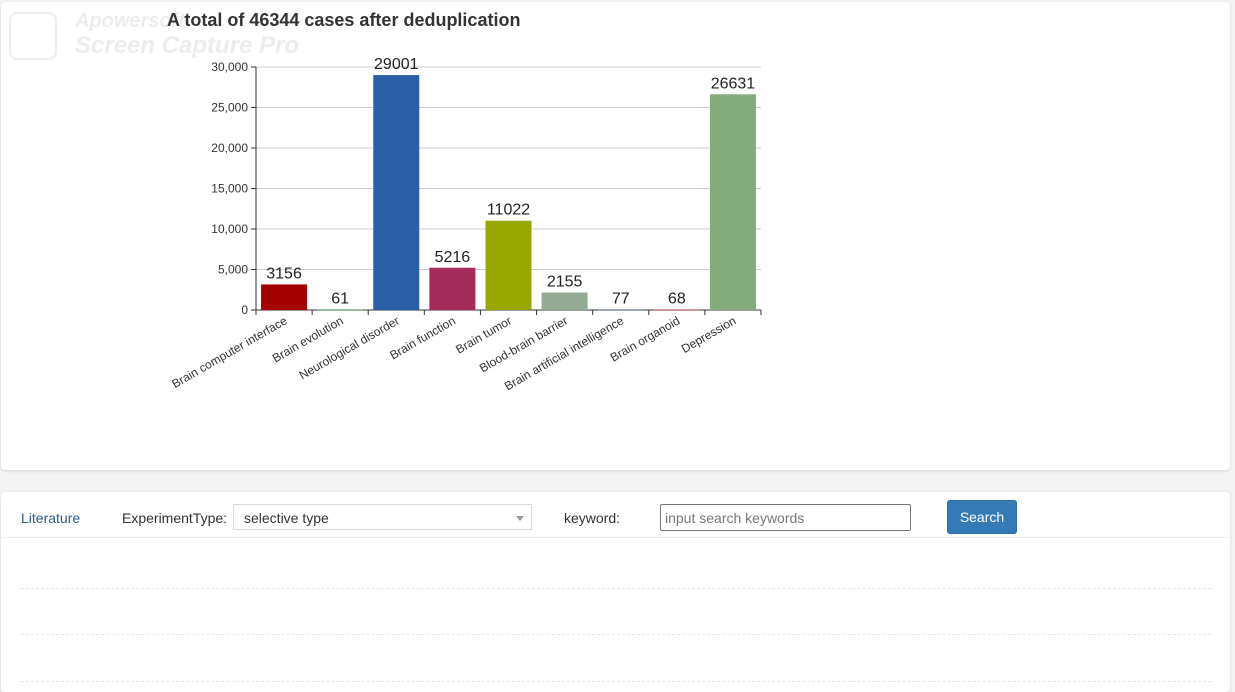 Image resolution: width=1235 pixels, height=692 pixels. What do you see at coordinates (175, 518) in the screenshot?
I see `experiment-type-label: ExperimentType:` at bounding box center [175, 518].